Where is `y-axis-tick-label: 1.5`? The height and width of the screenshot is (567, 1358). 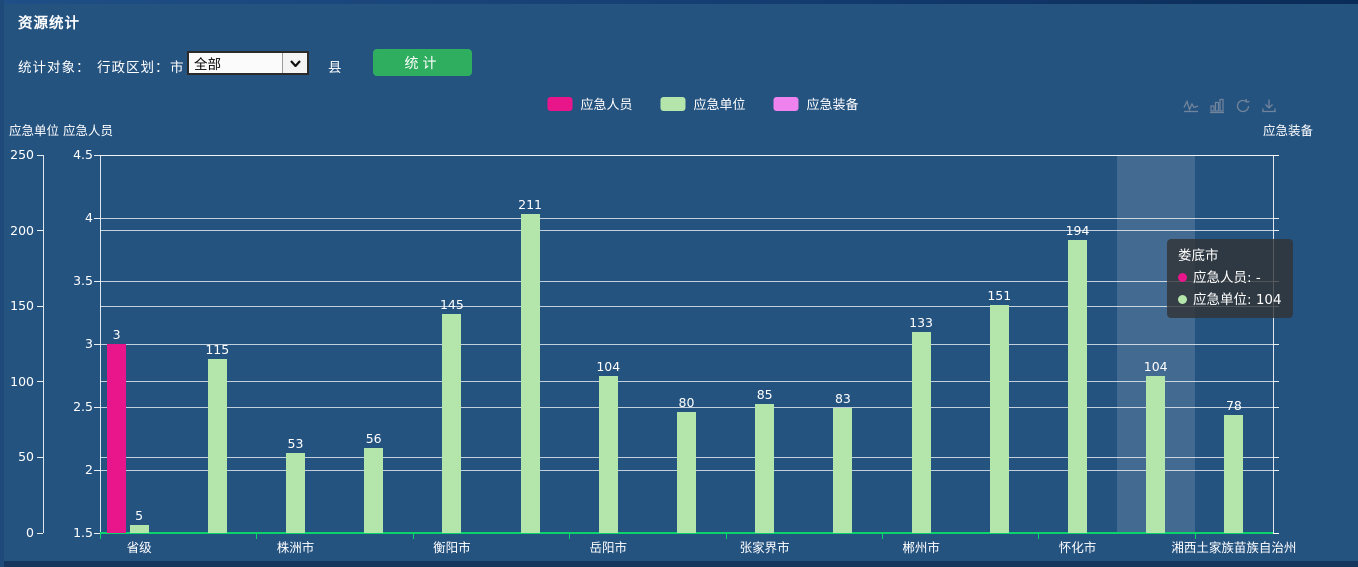
y-axis-tick-label: 1.5 is located at coordinates (83, 532).